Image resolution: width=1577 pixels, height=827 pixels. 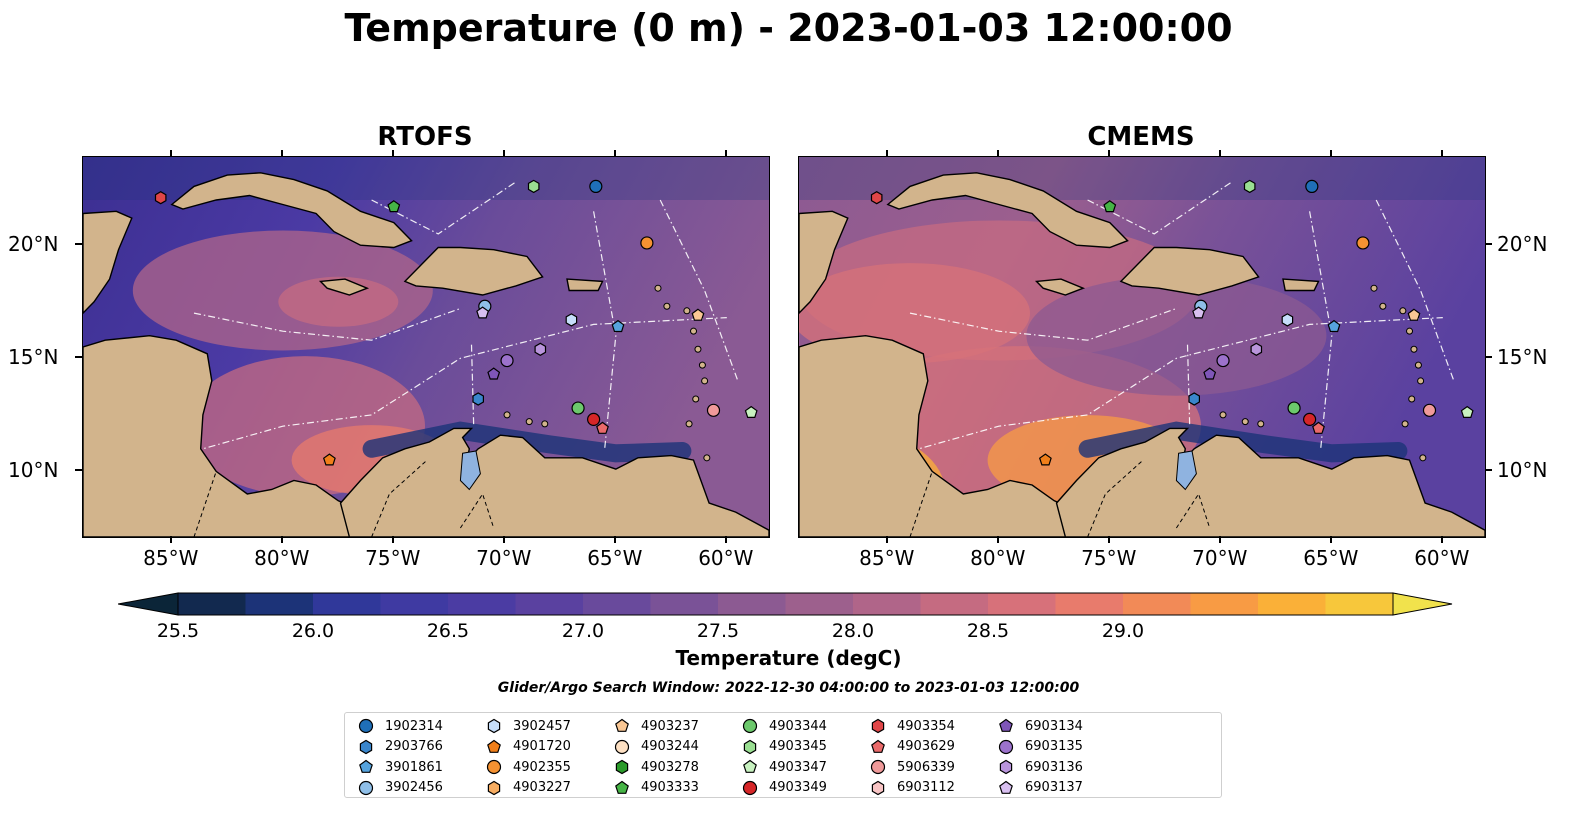 I want to click on colorbar-tick-label: 28.0, so click(x=853, y=631).